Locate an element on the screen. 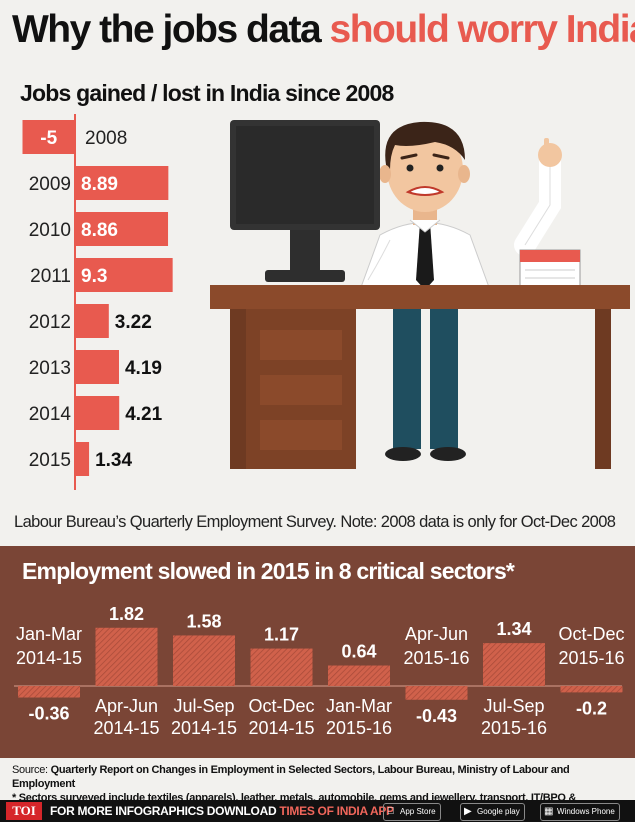 The image size is (635, 822). bar-value-label: -0.36 is located at coordinates (48, 714).